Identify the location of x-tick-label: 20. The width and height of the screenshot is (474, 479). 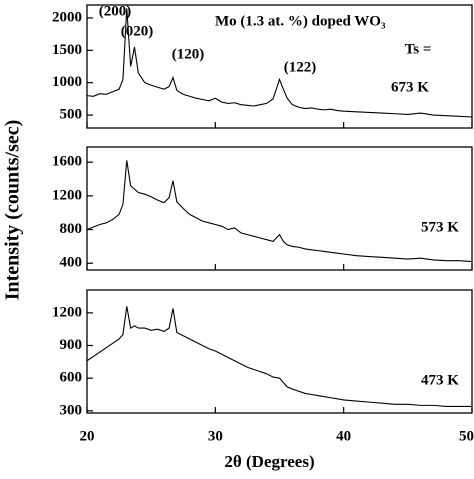
(87, 436).